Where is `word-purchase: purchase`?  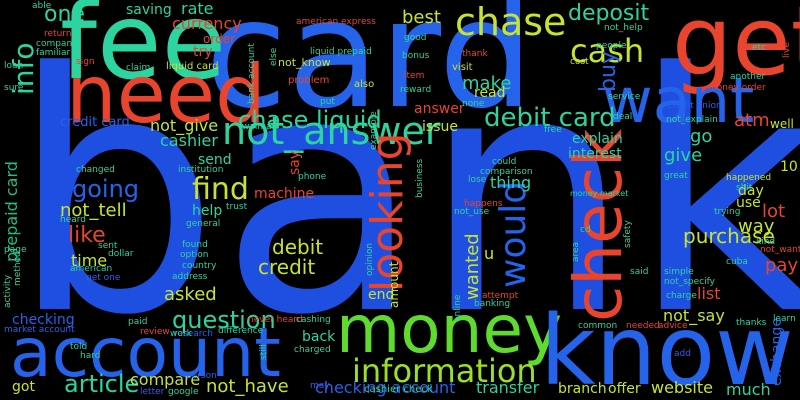 word-purchase: purchase is located at coordinates (729, 236).